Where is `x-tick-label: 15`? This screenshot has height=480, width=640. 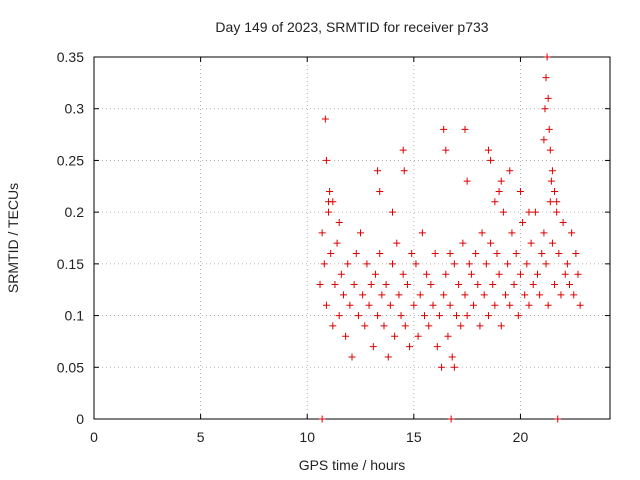 x-tick-label: 15 is located at coordinates (414, 437).